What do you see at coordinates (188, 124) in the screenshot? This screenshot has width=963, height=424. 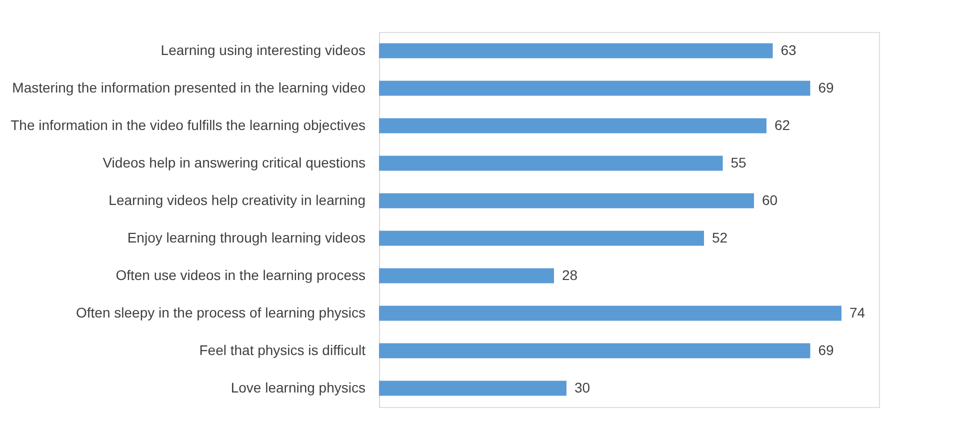 I see `y-tick-label: The information in the video fulfills the learning objectives` at bounding box center [188, 124].